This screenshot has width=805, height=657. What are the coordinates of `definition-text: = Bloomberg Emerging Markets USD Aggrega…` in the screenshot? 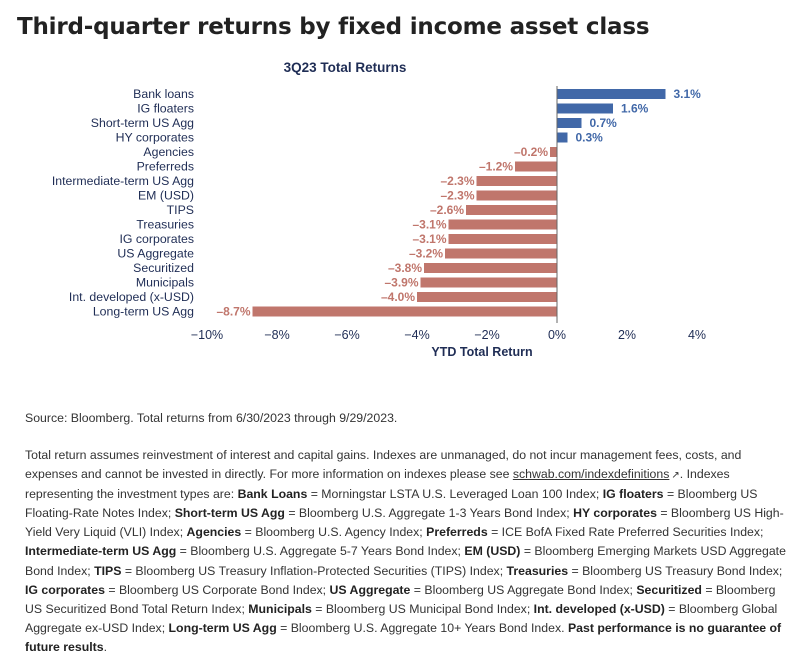 It's located at (405, 561).